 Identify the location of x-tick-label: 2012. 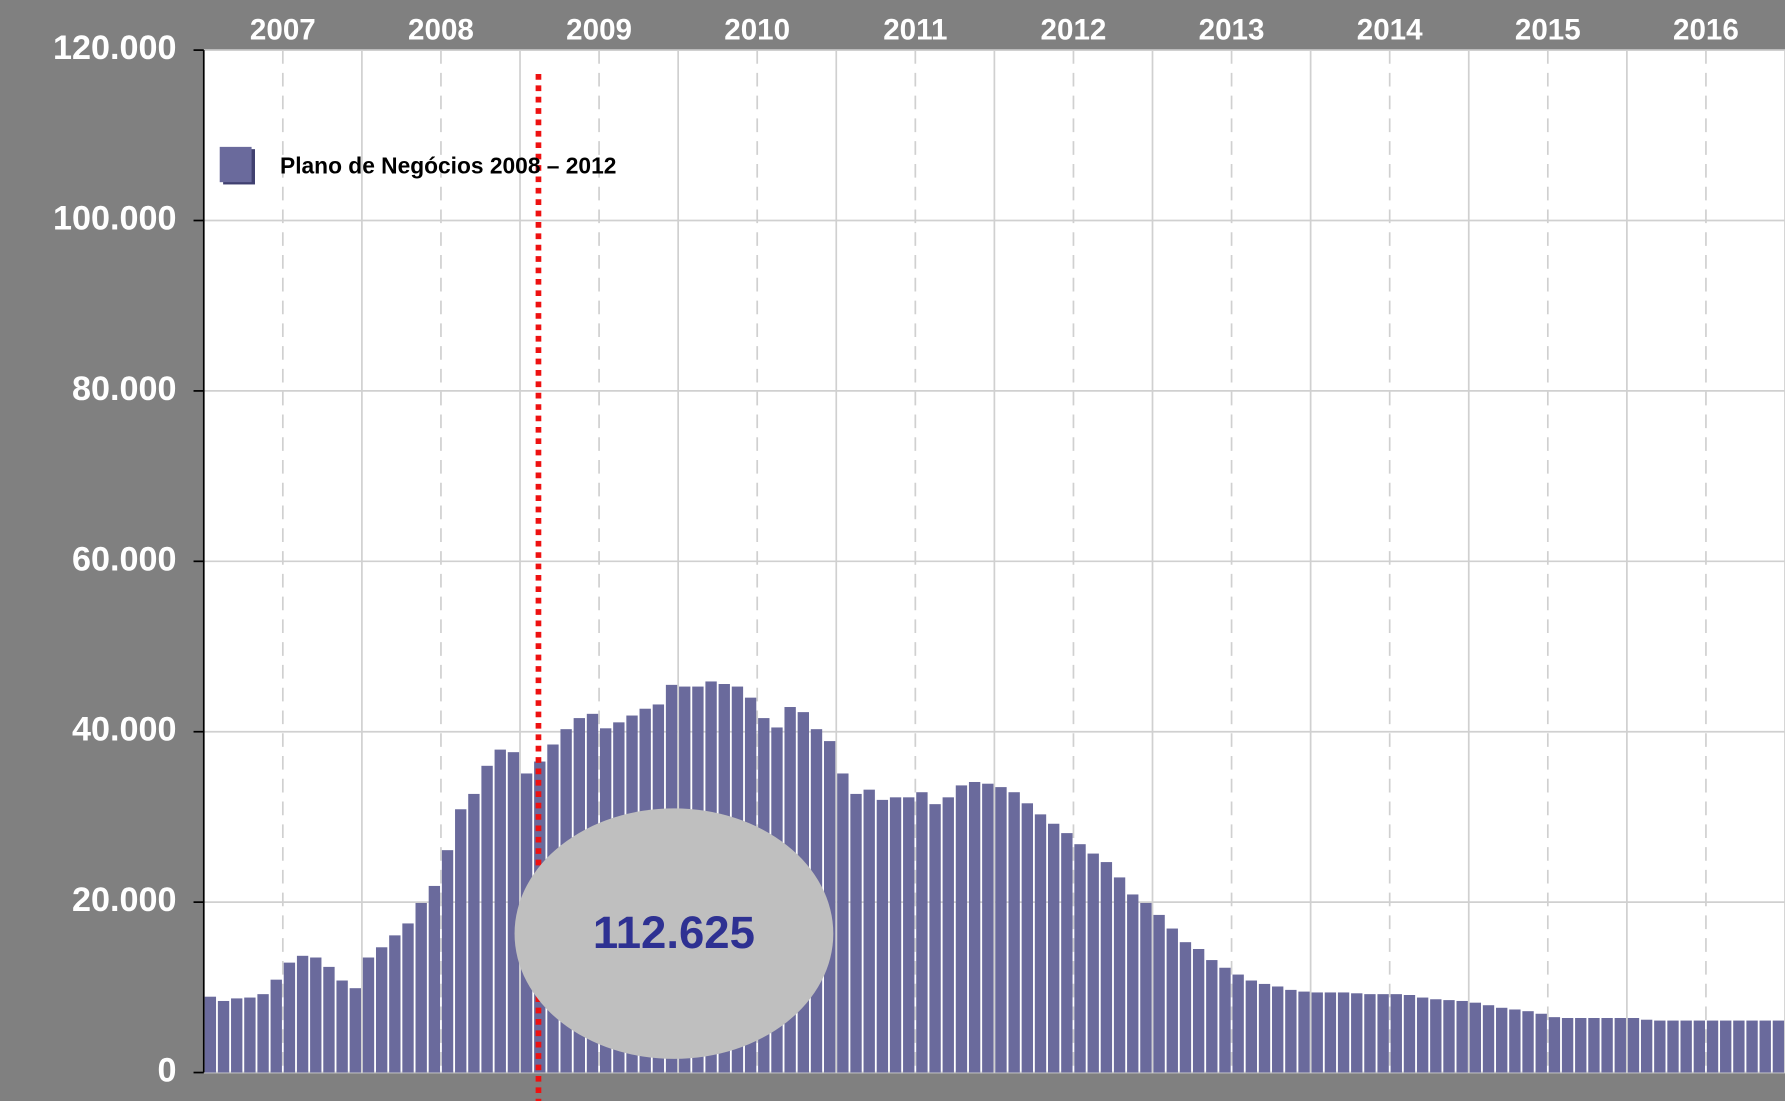
(1074, 30).